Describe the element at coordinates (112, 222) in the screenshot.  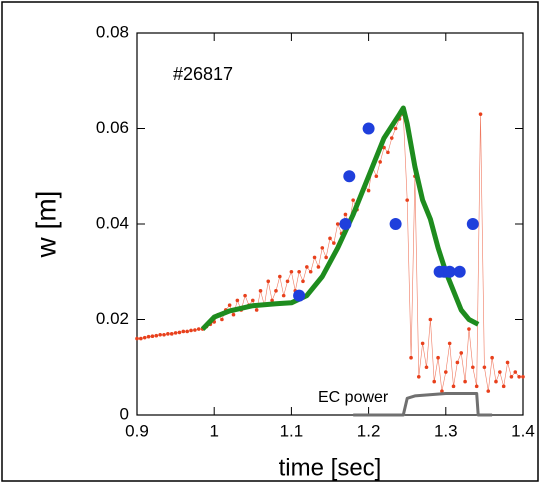
I see `y-tick-label: 0.04` at that location.